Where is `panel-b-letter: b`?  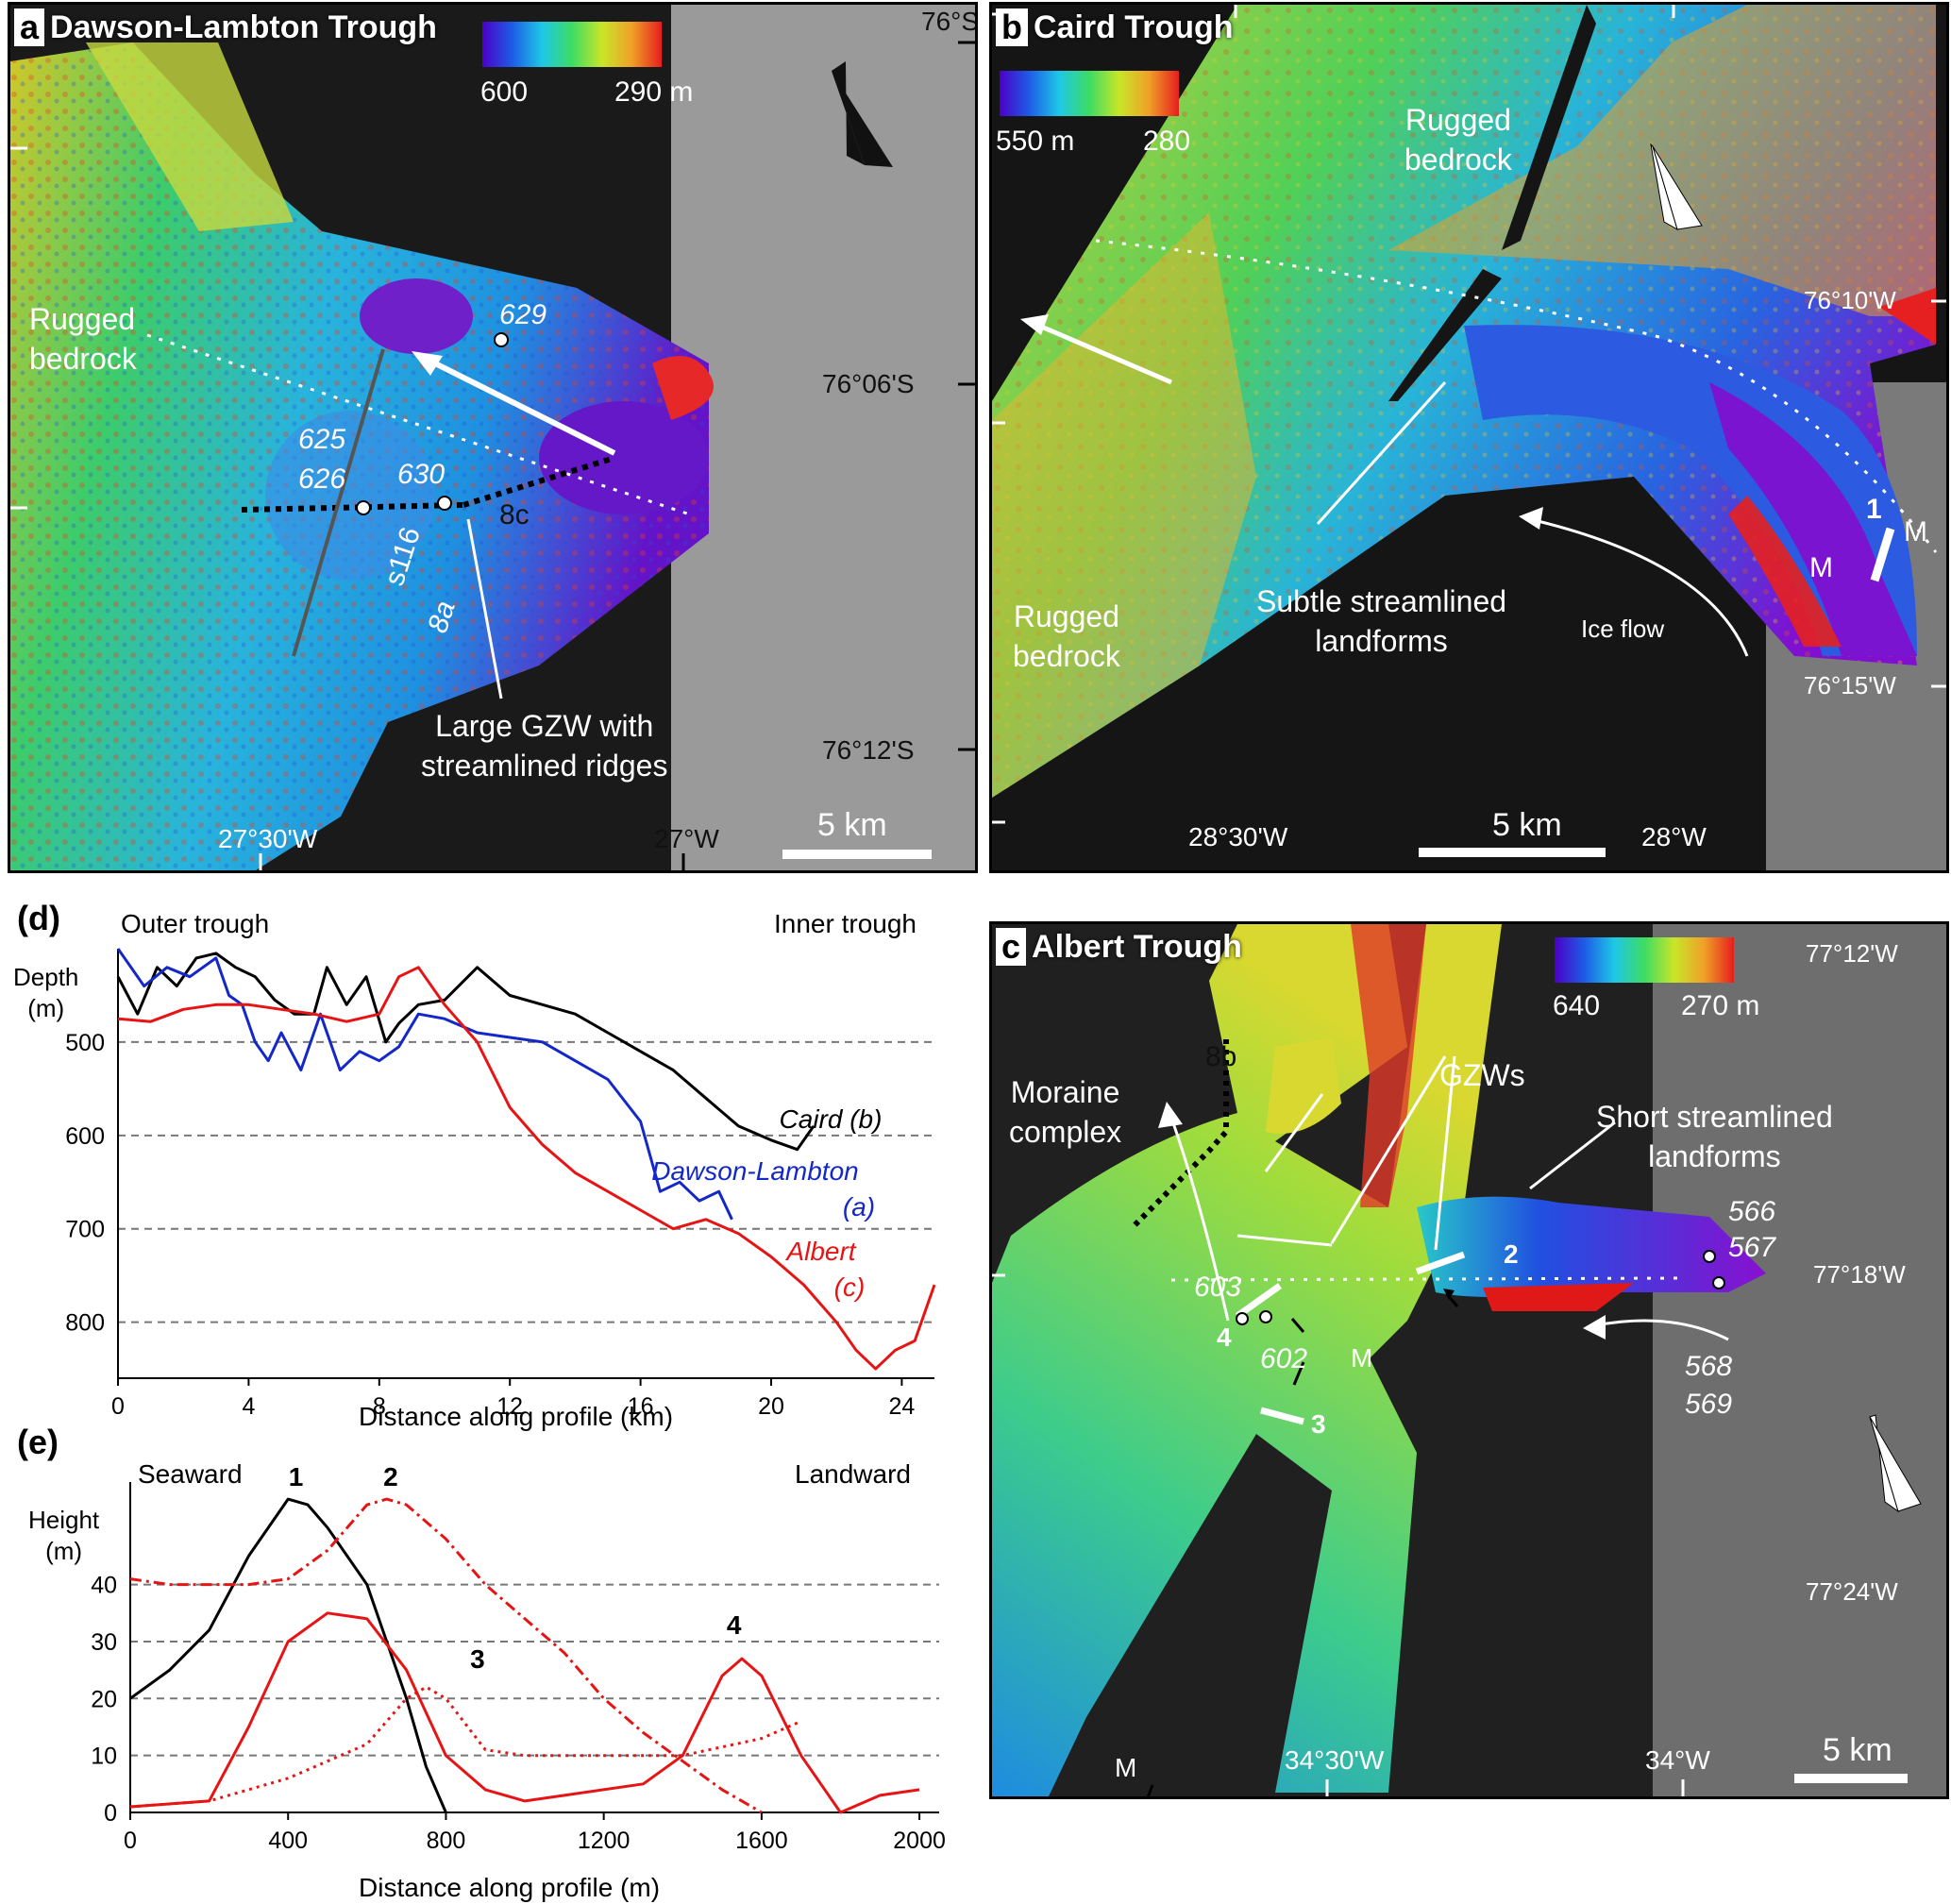
panel-b-letter: b is located at coordinates (1012, 27).